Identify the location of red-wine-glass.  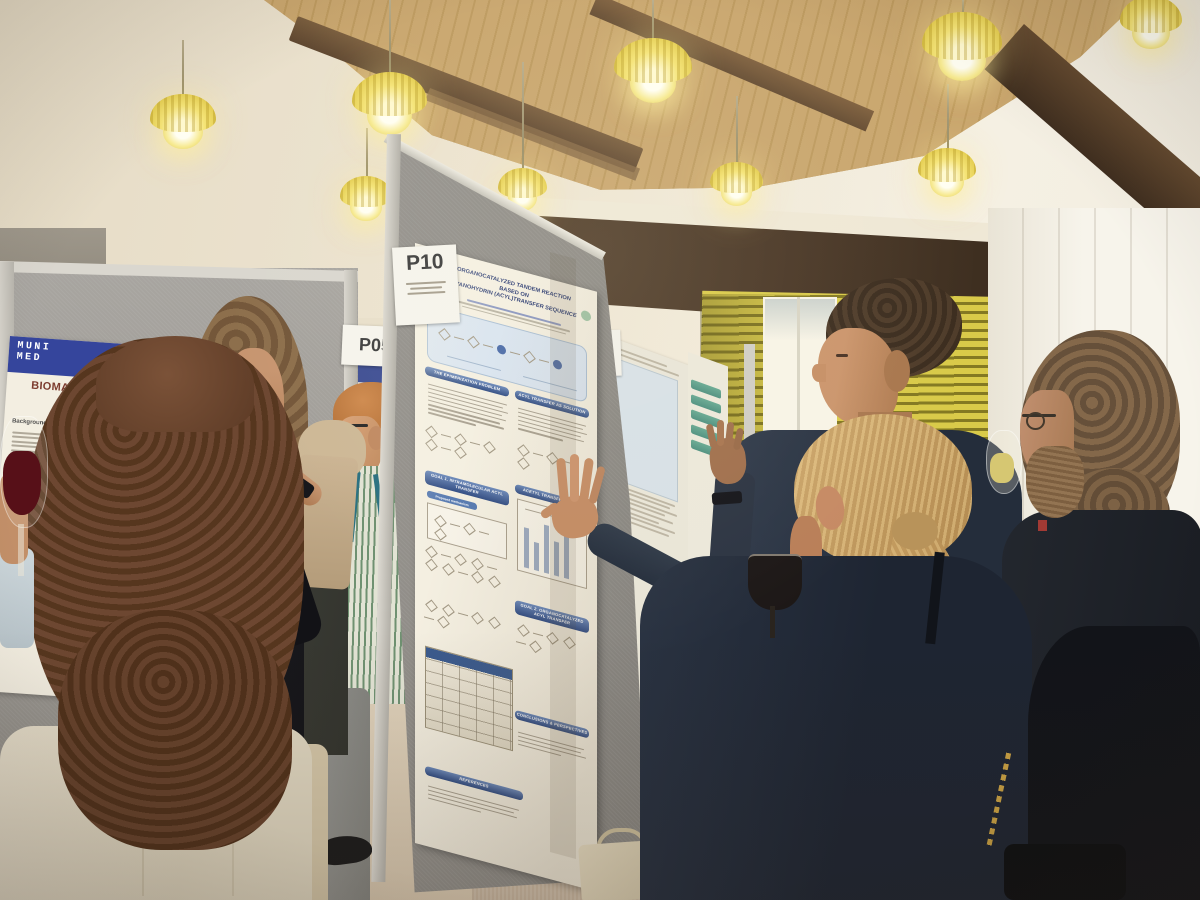
(24, 472).